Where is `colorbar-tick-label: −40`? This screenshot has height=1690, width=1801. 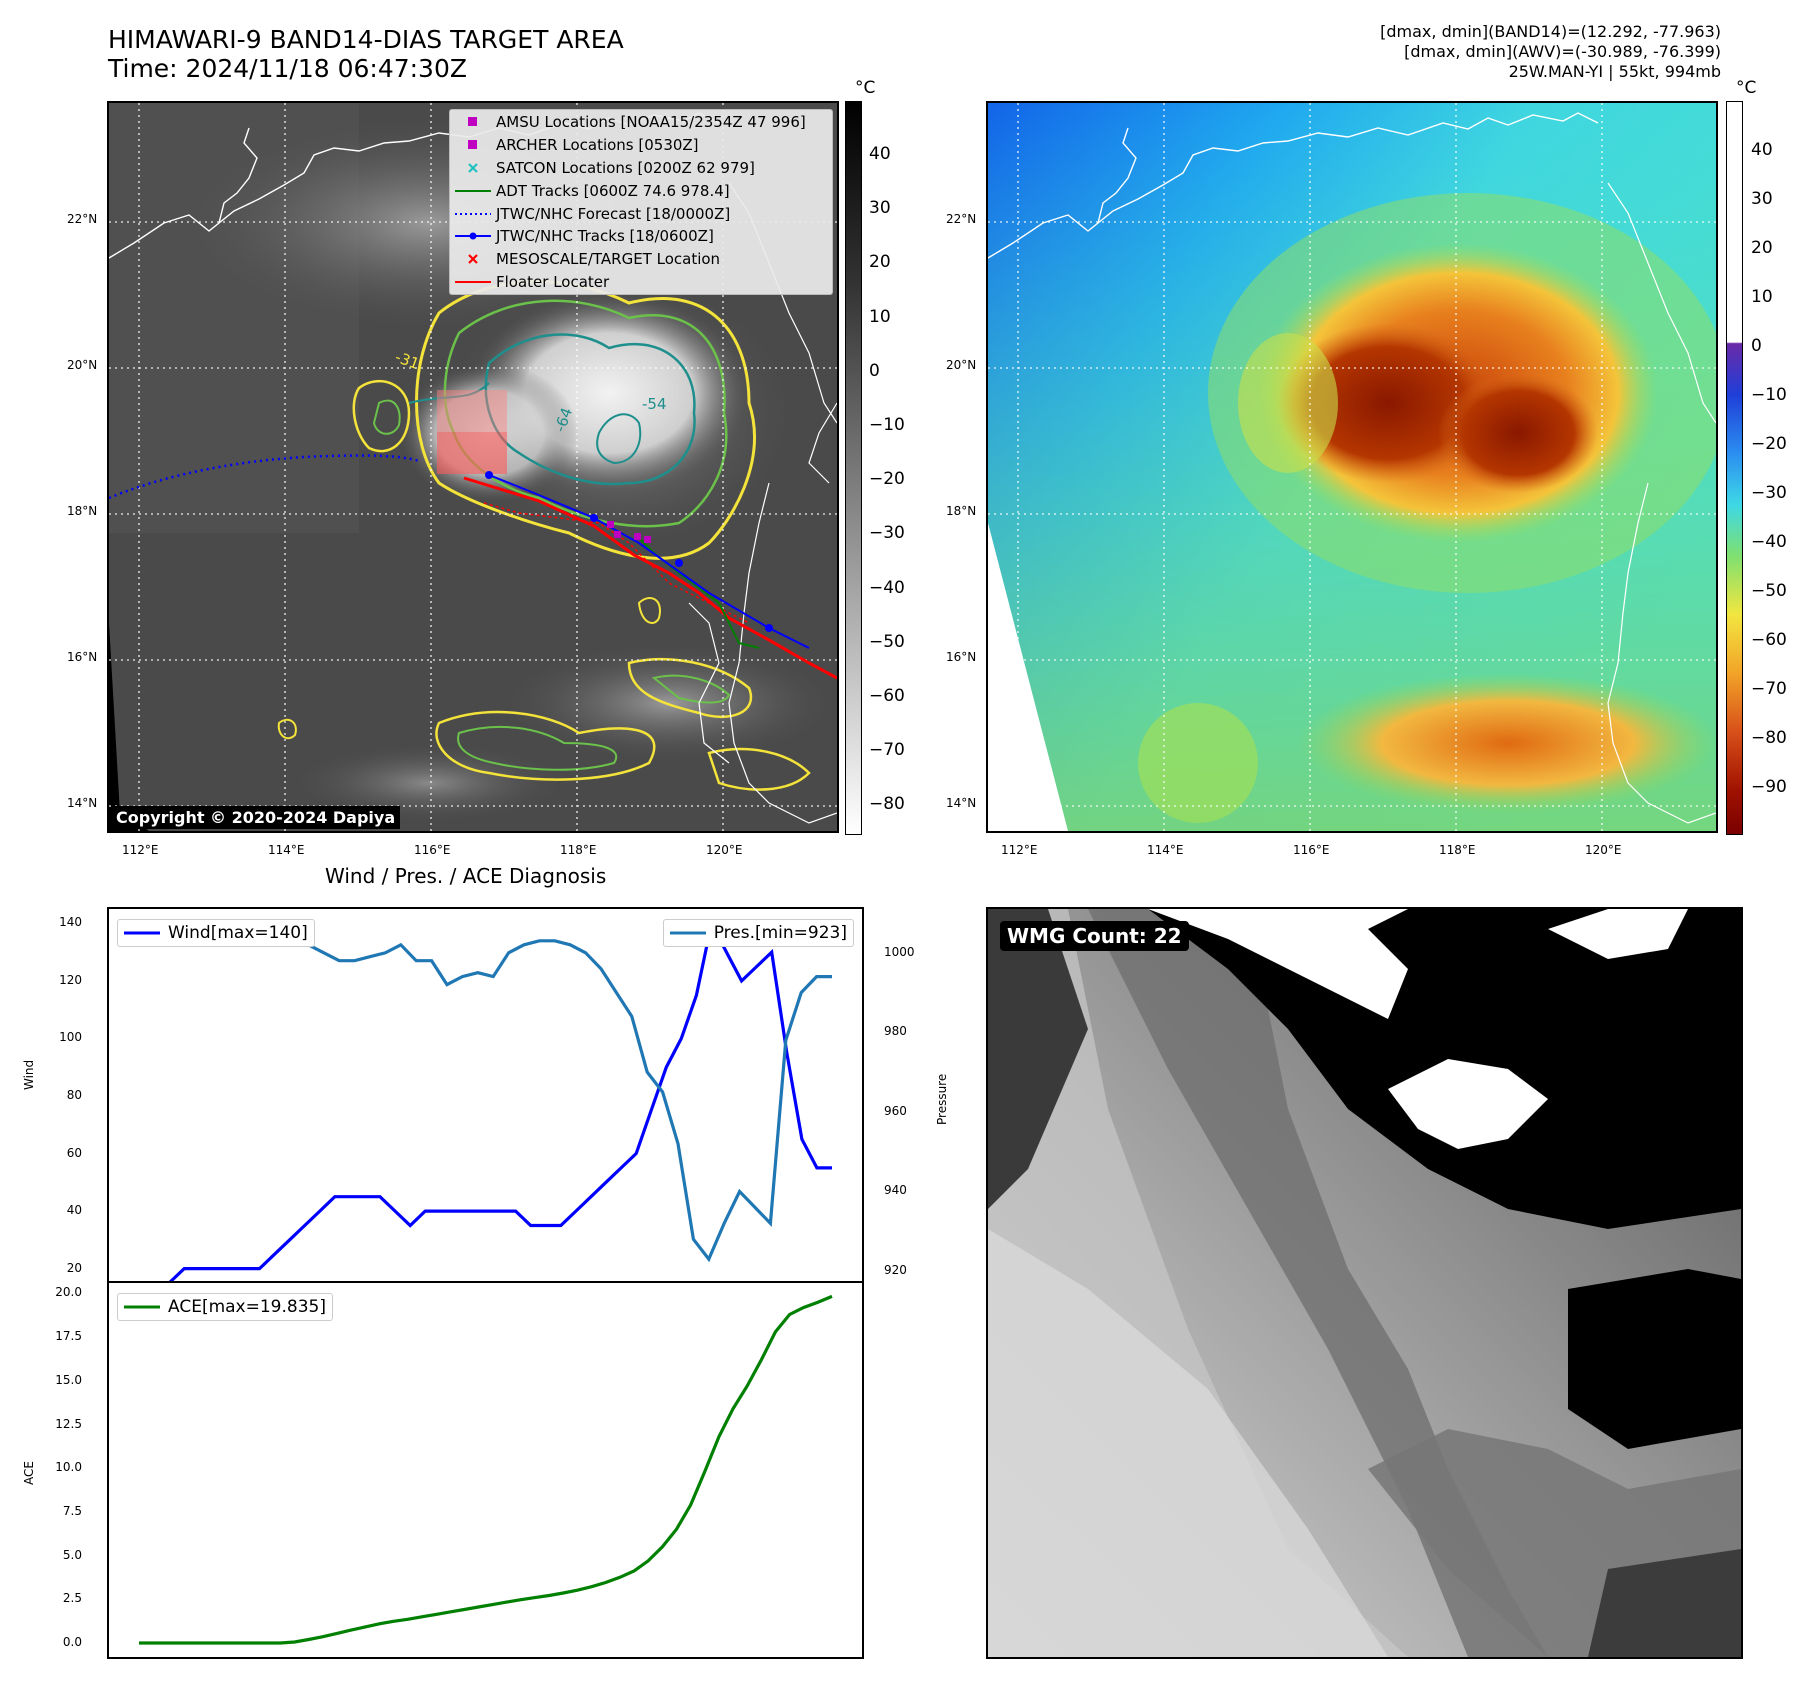
colorbar-tick-label: −40 is located at coordinates (887, 587).